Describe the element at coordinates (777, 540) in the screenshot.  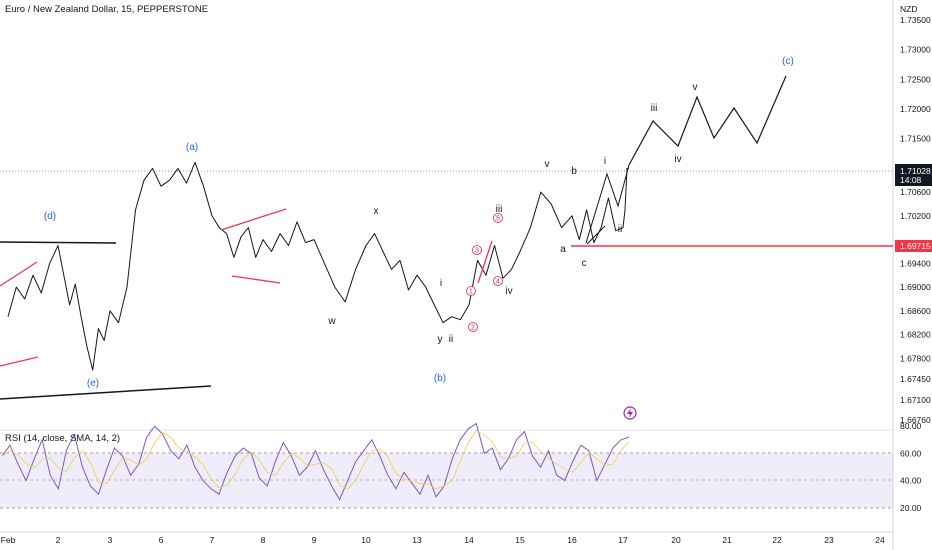
I see `time-tick-label: 22` at that location.